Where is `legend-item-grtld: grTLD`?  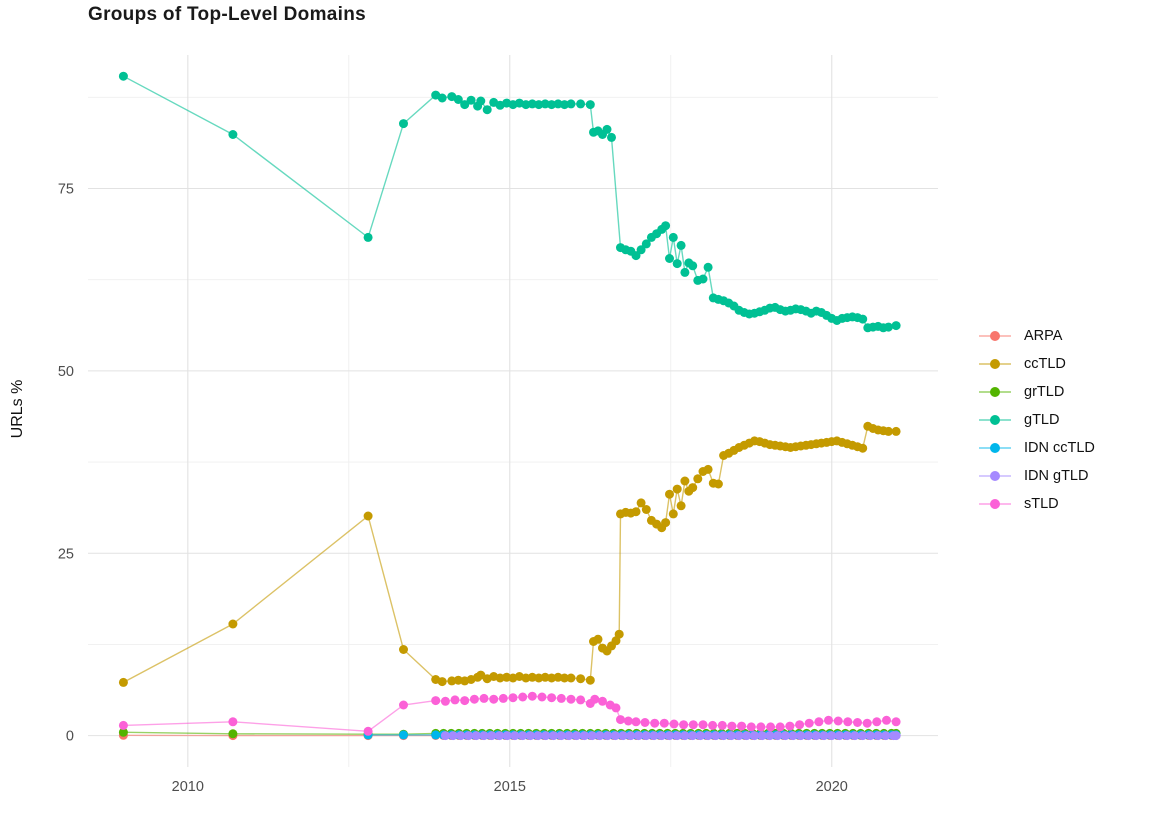 legend-item-grtld: grTLD is located at coordinates (1036, 392).